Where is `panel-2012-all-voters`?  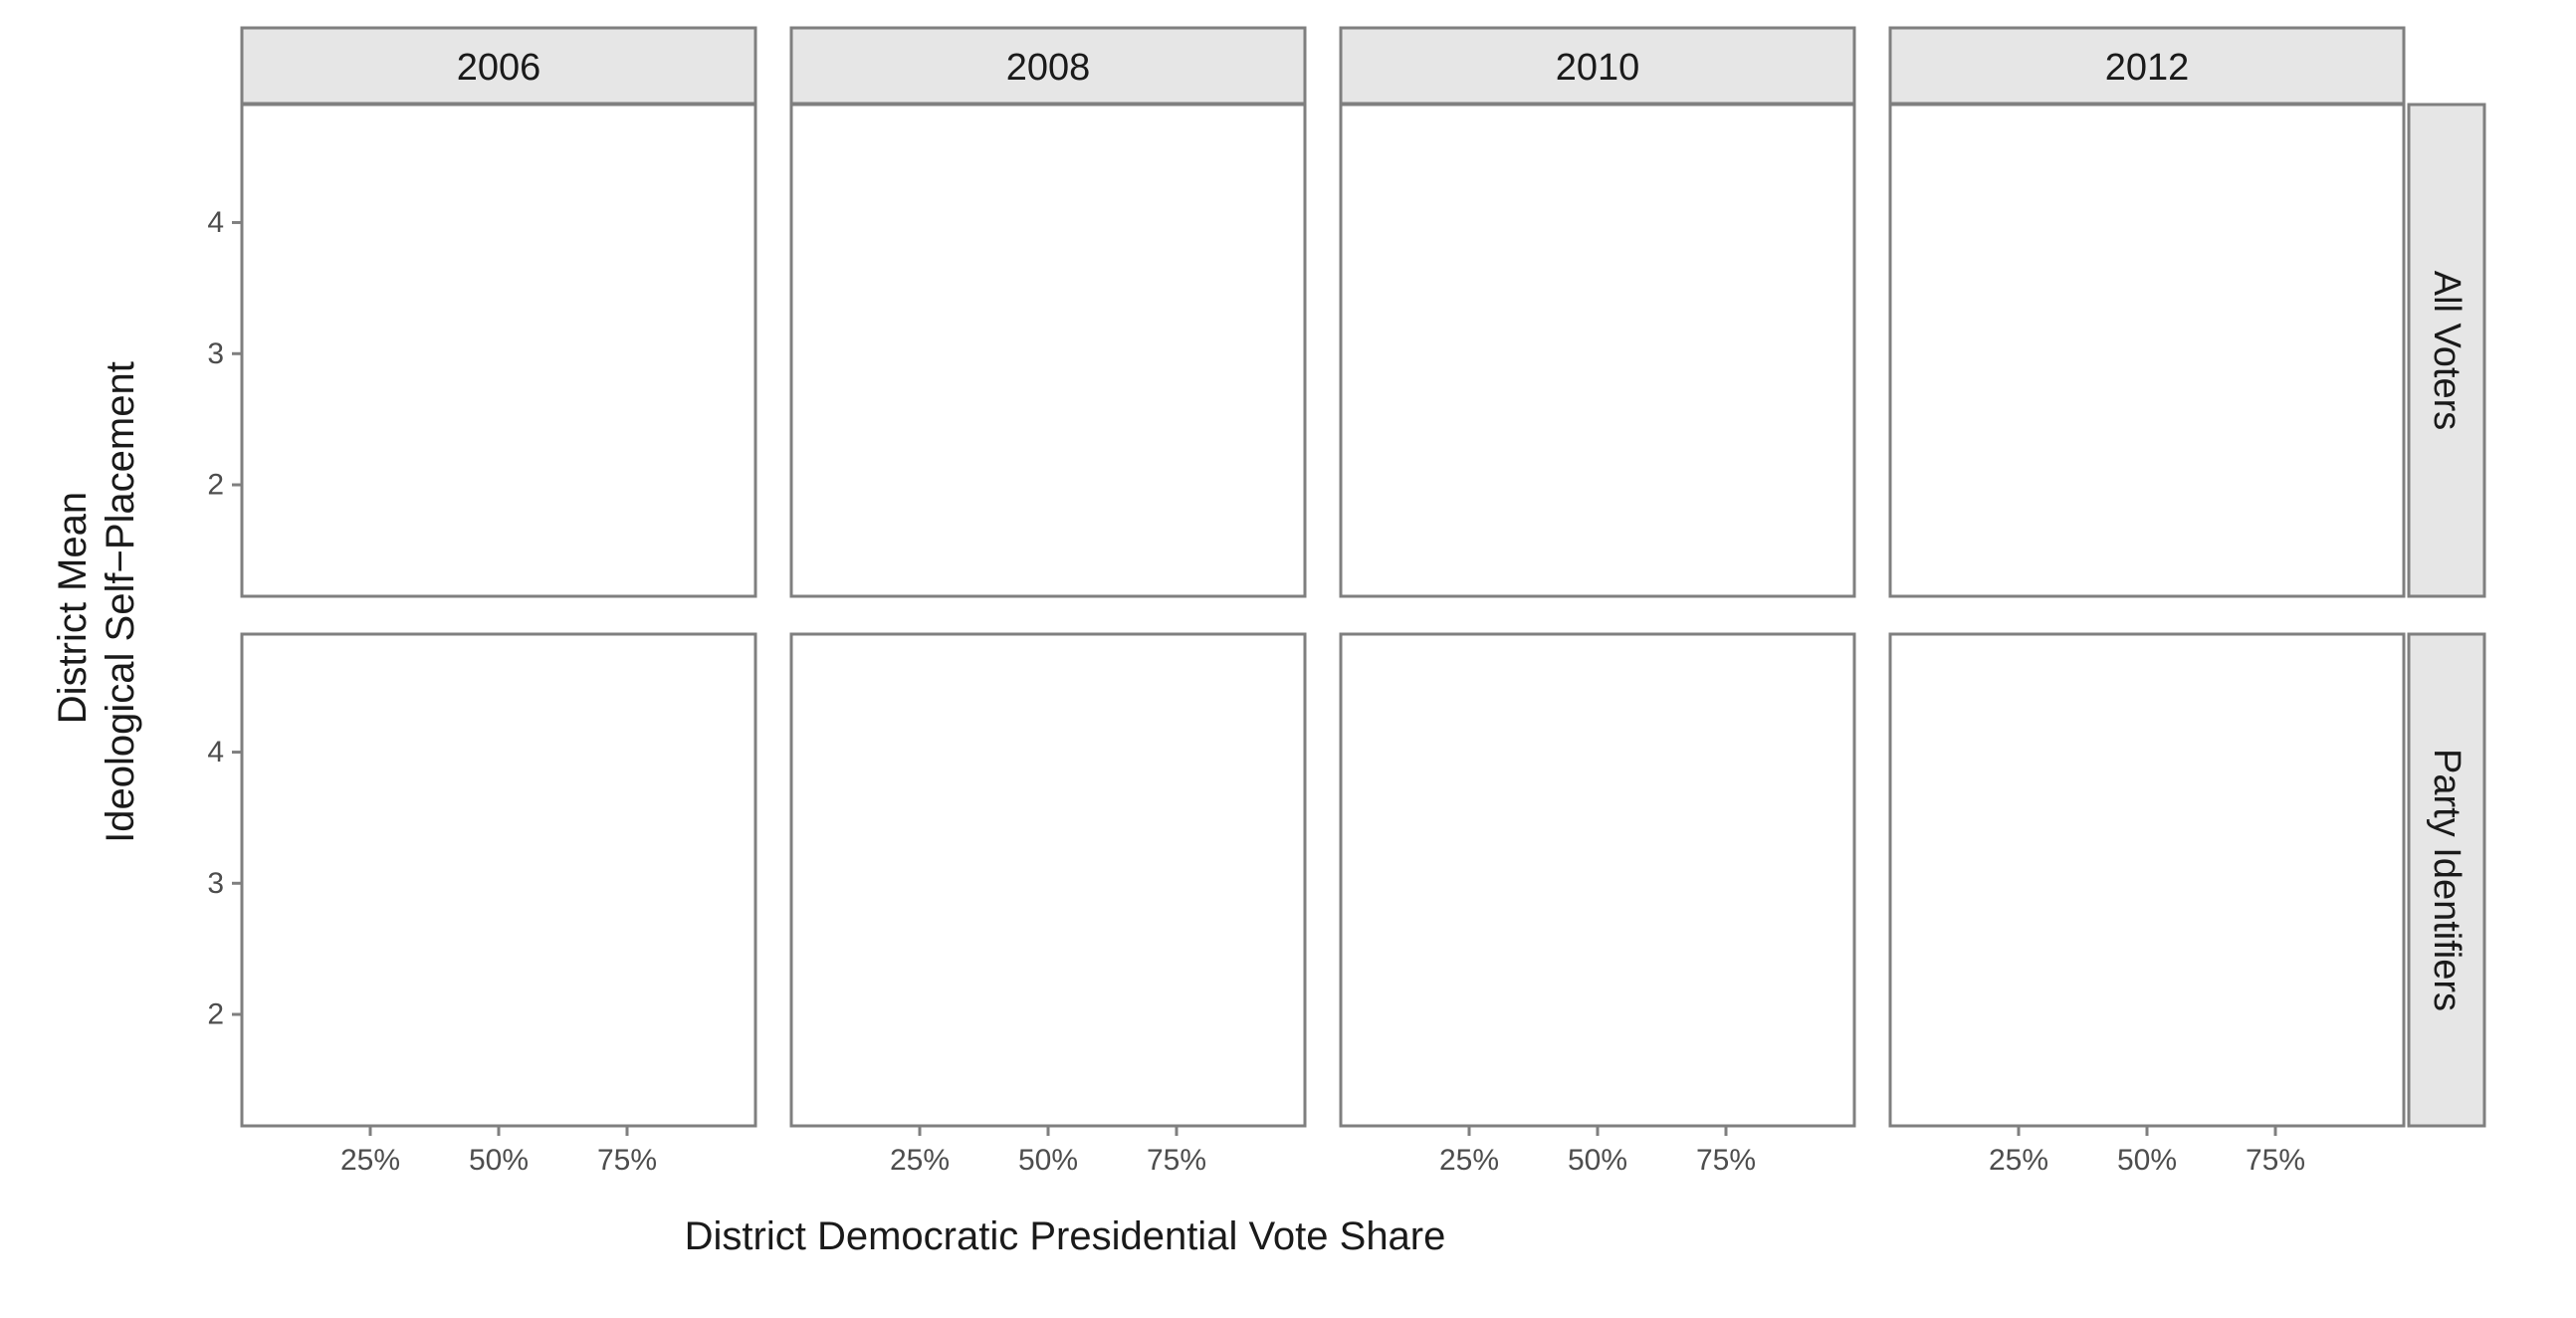
panel-2012-all-voters is located at coordinates (2147, 350).